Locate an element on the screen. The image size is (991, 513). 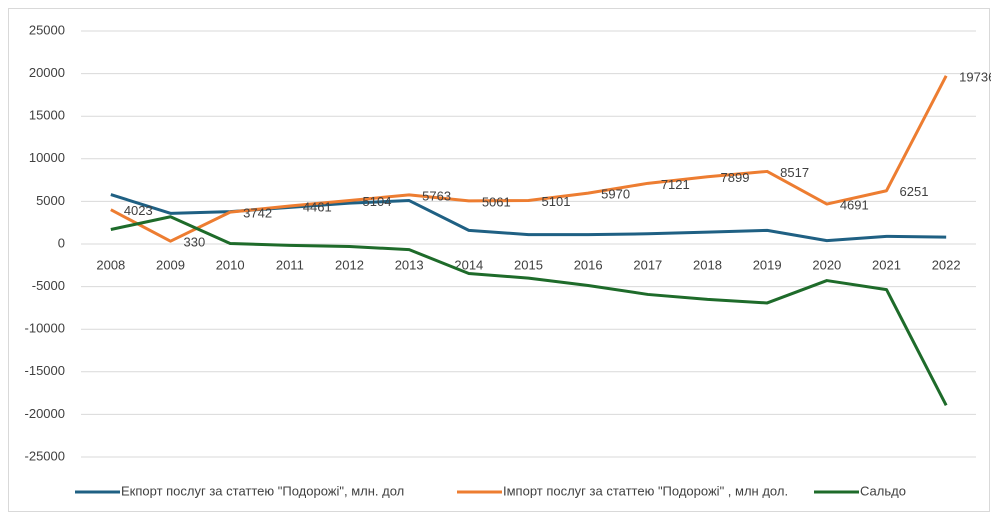
x-tick-label: 2020 is located at coordinates (826, 264).